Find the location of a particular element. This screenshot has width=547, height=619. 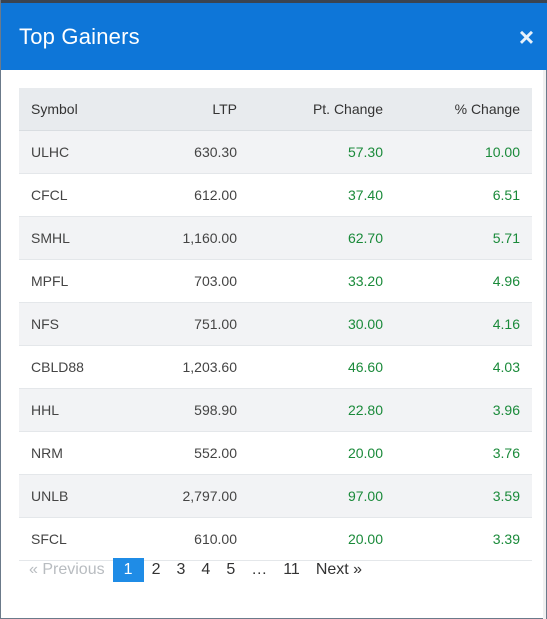

cell-pt-change: 30.00 is located at coordinates (322, 324).